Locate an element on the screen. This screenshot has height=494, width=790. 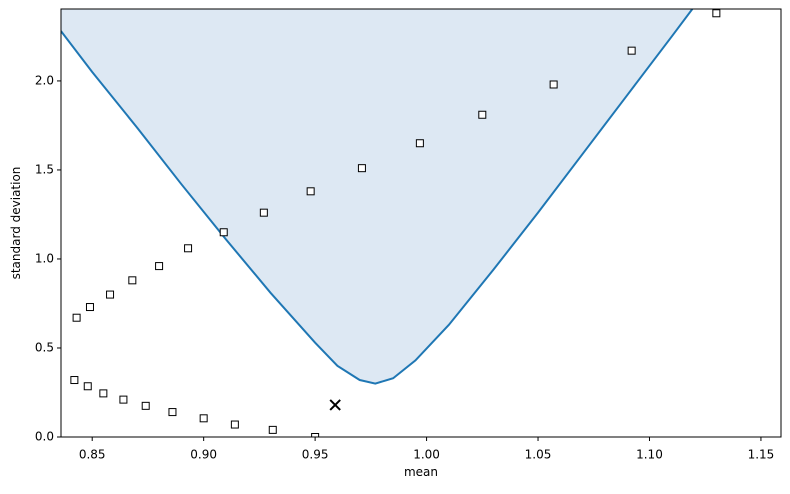
marker-x is located at coordinates (335, 405).